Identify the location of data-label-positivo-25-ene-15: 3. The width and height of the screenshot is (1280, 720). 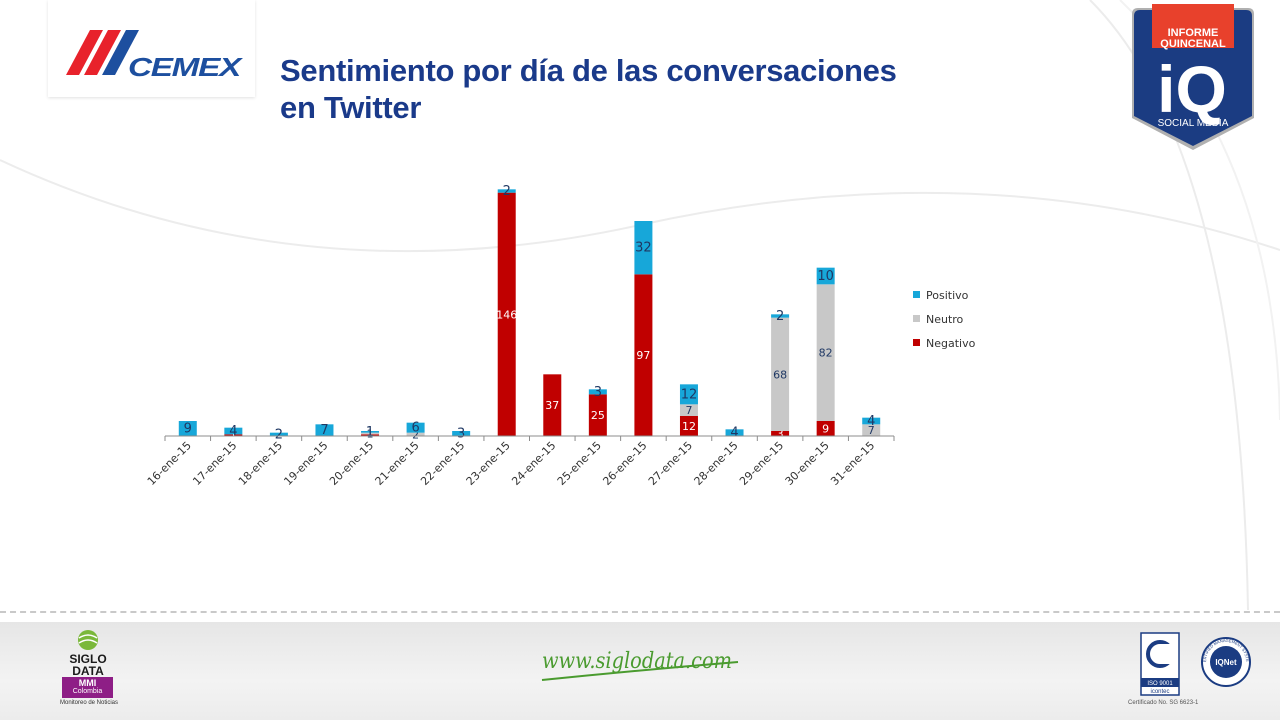
(598, 392).